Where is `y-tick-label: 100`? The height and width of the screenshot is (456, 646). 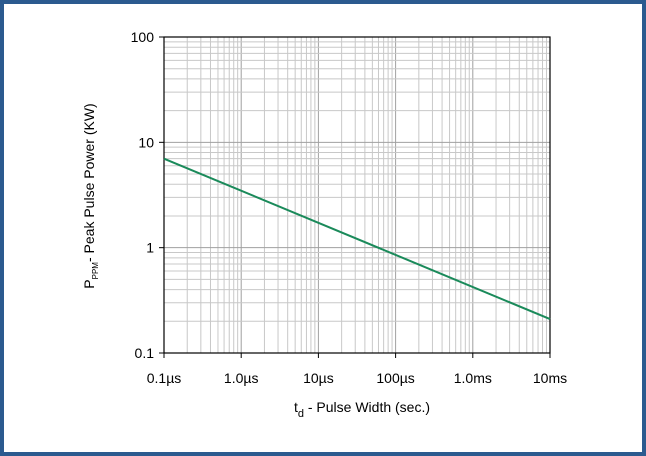 y-tick-label: 100 is located at coordinates (143, 37).